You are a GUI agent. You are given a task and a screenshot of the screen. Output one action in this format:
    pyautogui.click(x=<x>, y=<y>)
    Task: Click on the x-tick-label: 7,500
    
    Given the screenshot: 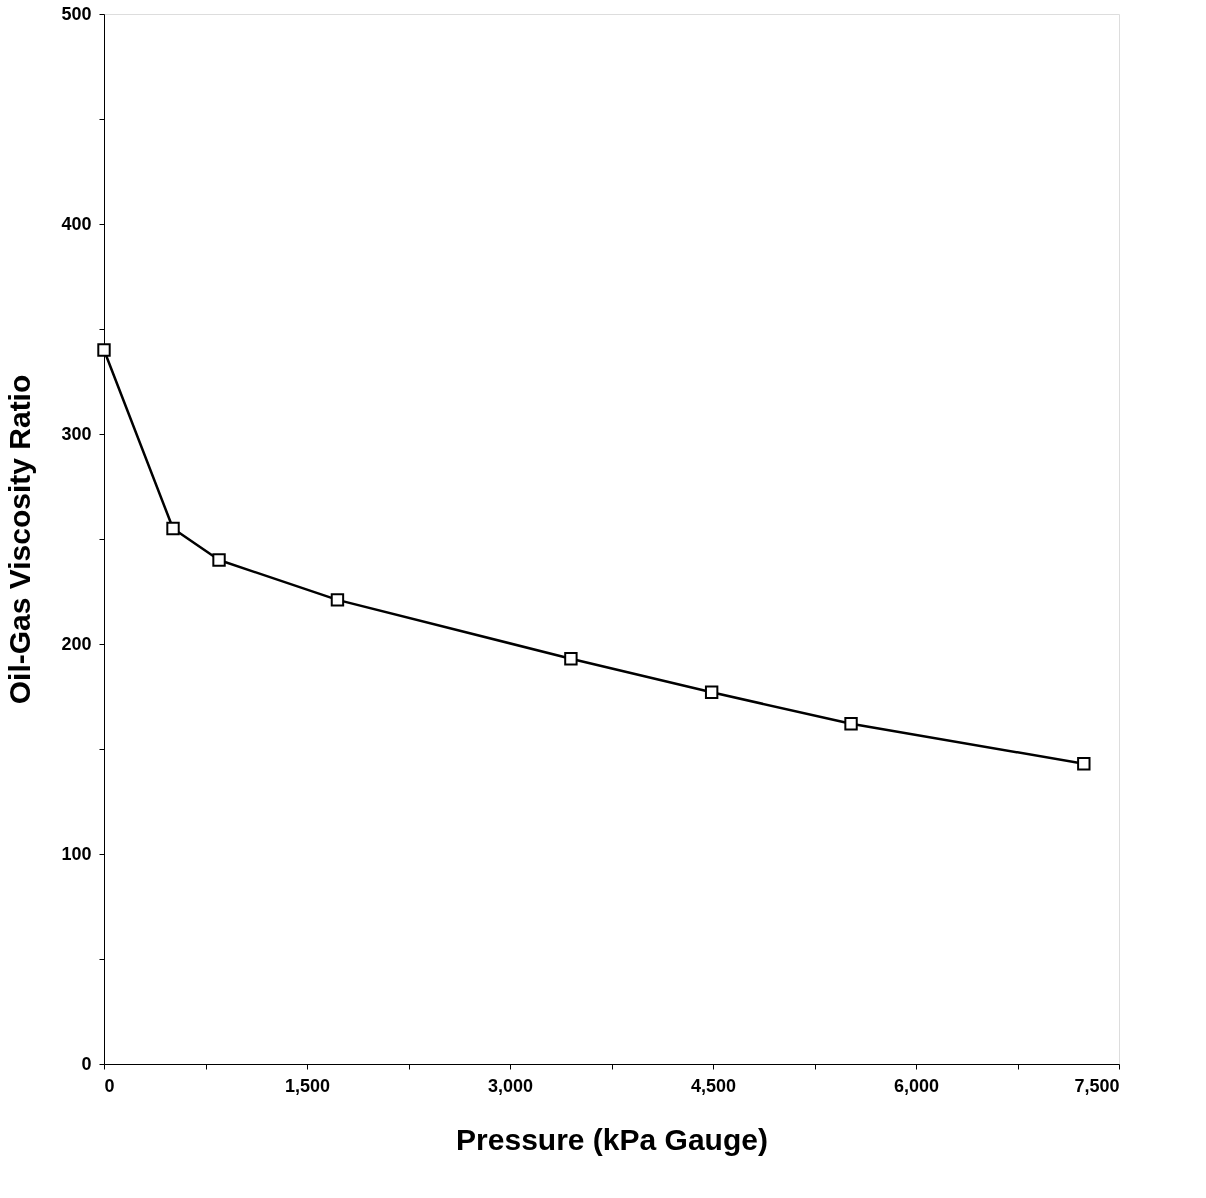 What is the action you would take?
    pyautogui.click(x=1097, y=1085)
    